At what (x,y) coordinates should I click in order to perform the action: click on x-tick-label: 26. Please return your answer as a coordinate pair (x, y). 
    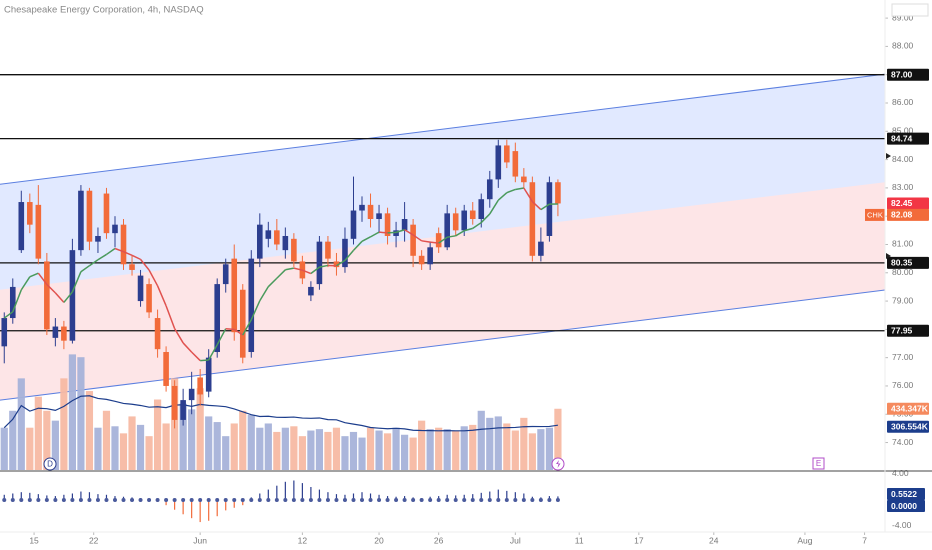
    Looking at the image, I should click on (439, 540).